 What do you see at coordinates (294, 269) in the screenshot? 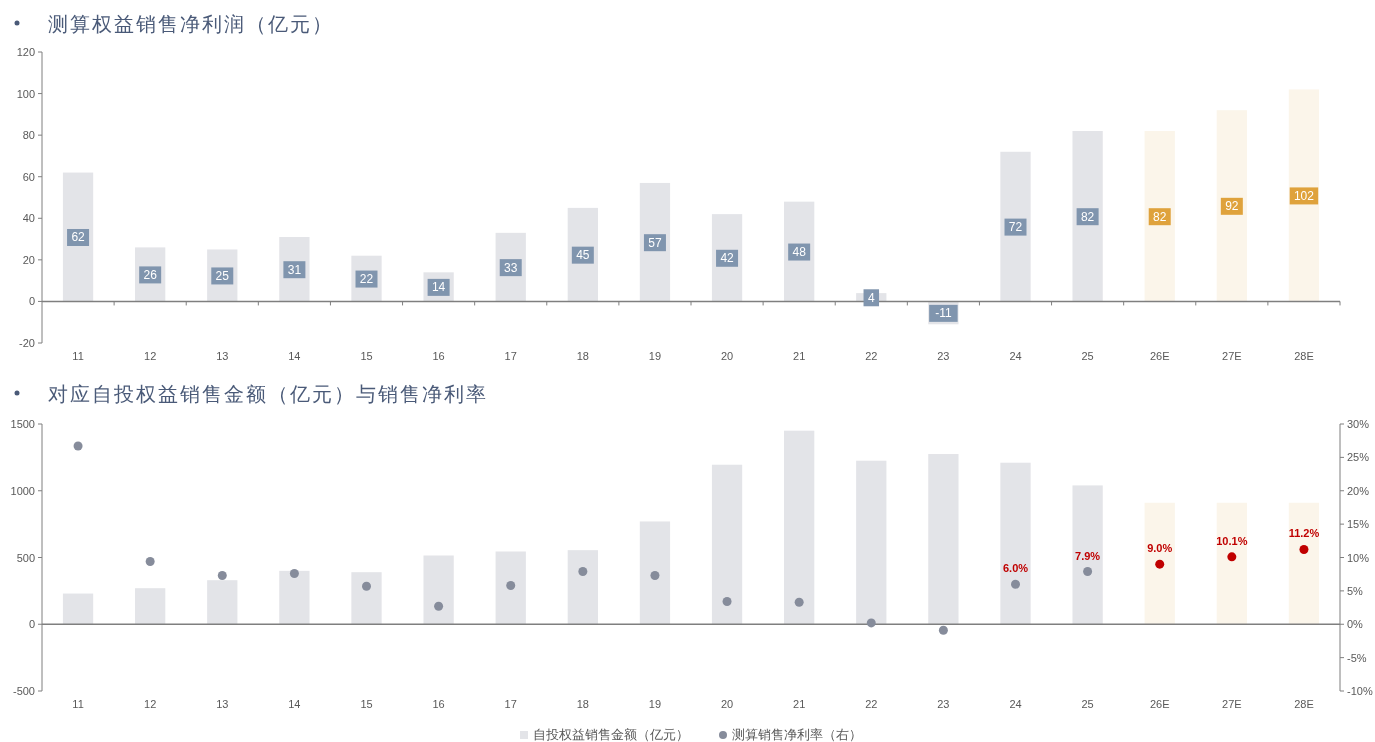
I see `data-label: 31` at bounding box center [294, 269].